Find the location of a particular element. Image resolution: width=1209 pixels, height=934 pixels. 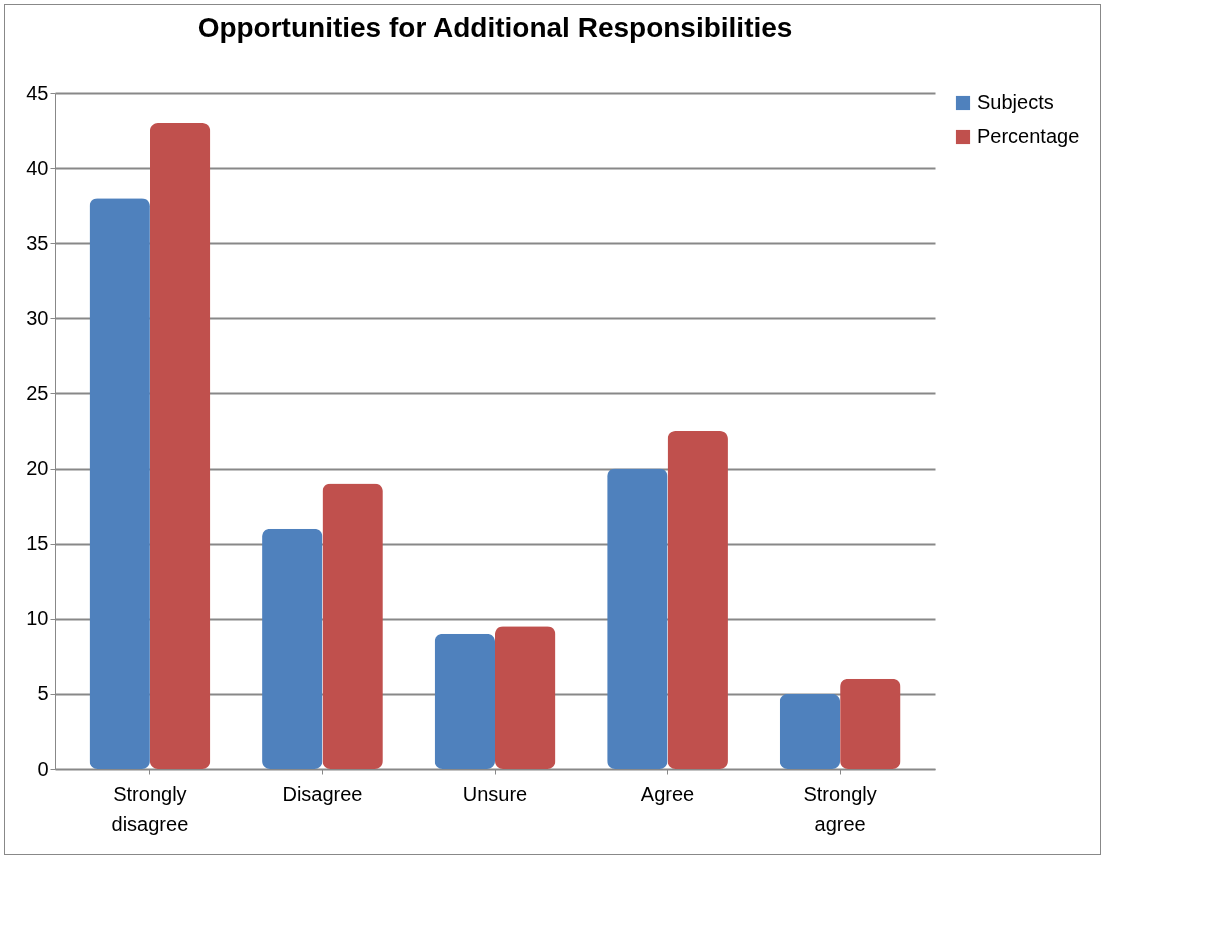

y-tick-label: 40 is located at coordinates (37, 167).